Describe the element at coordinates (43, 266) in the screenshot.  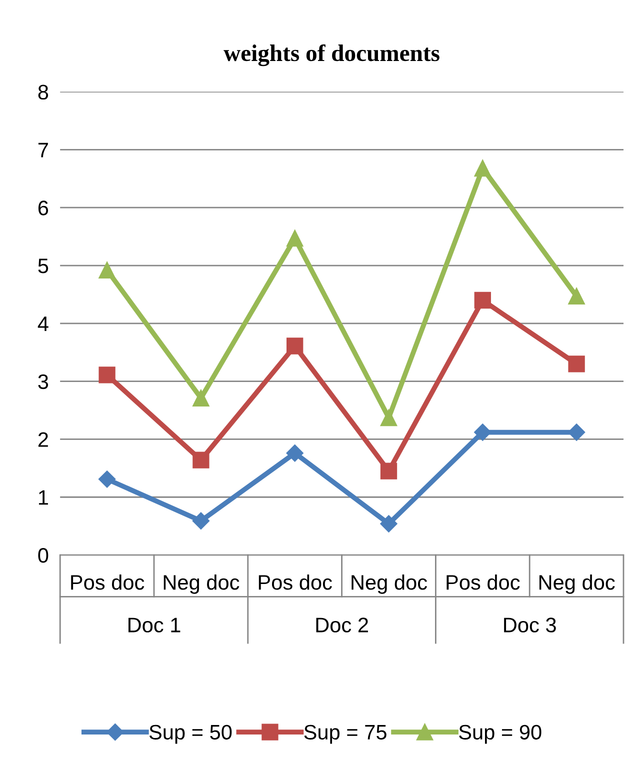
I see `y-tick-label: 5` at that location.